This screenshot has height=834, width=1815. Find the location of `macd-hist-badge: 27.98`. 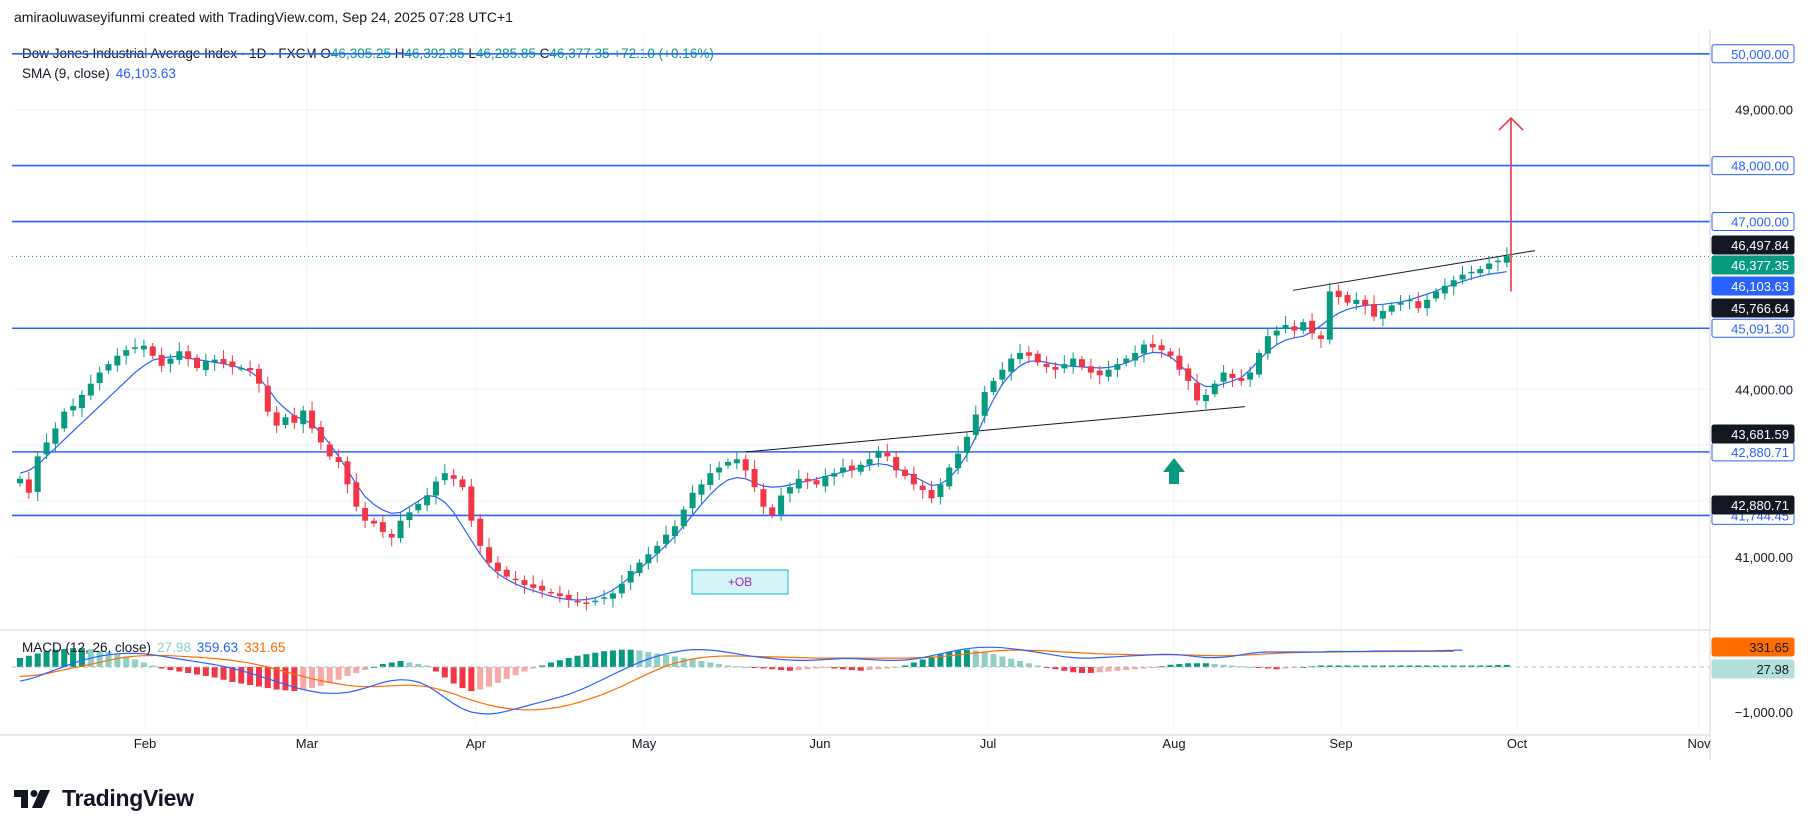

macd-hist-badge: 27.98 is located at coordinates (1772, 669).